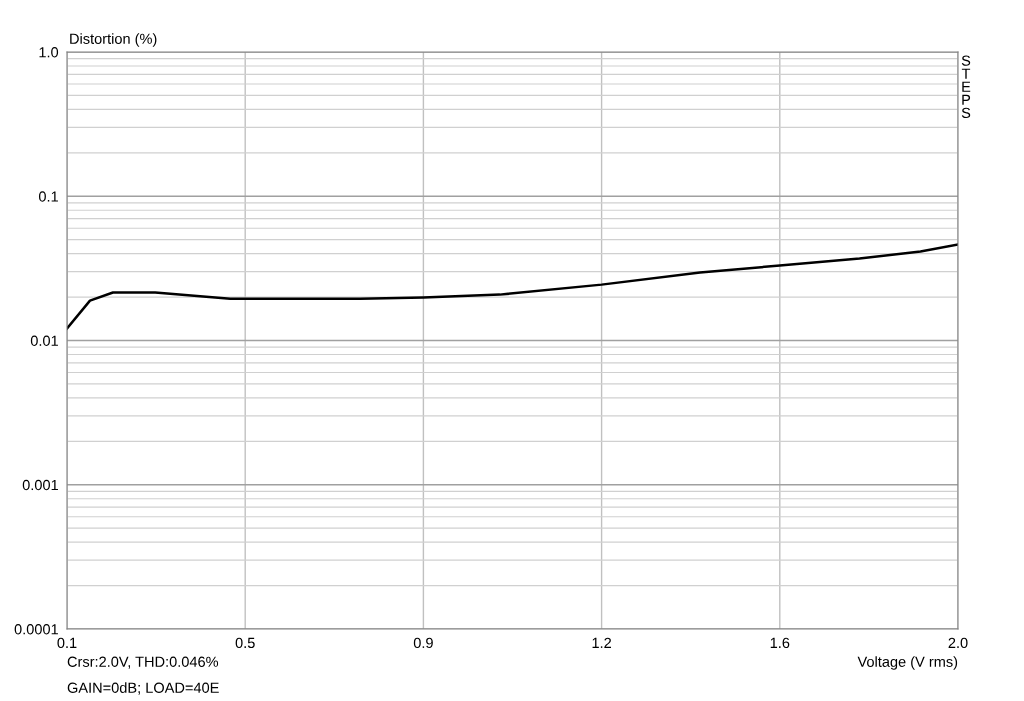 The height and width of the screenshot is (701, 1024). Describe the element at coordinates (48, 196) in the screenshot. I see `y-tick-label: 0.1` at that location.